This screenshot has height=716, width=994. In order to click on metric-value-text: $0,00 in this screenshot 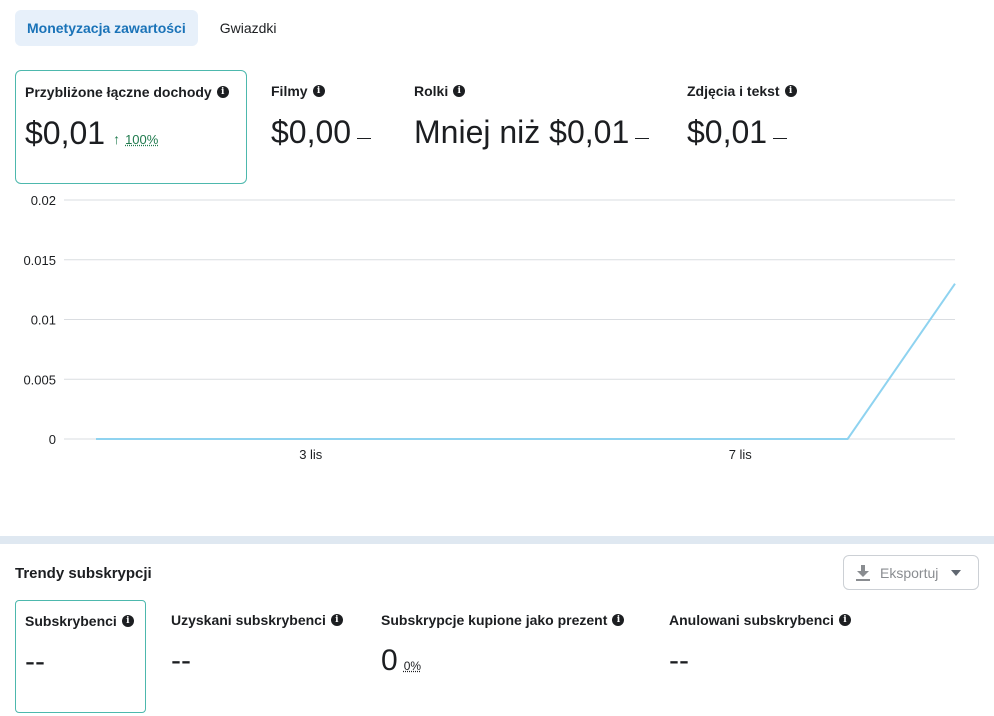, I will do `click(311, 132)`.